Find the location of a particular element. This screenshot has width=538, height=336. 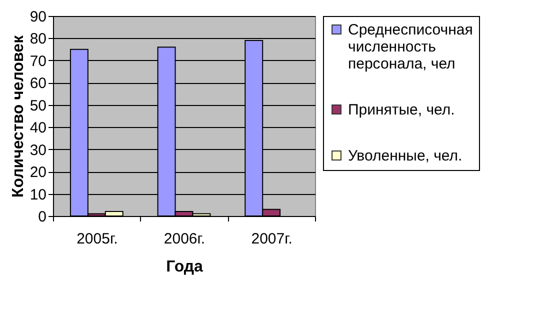

y-tick-label: 10 is located at coordinates (38, 195).